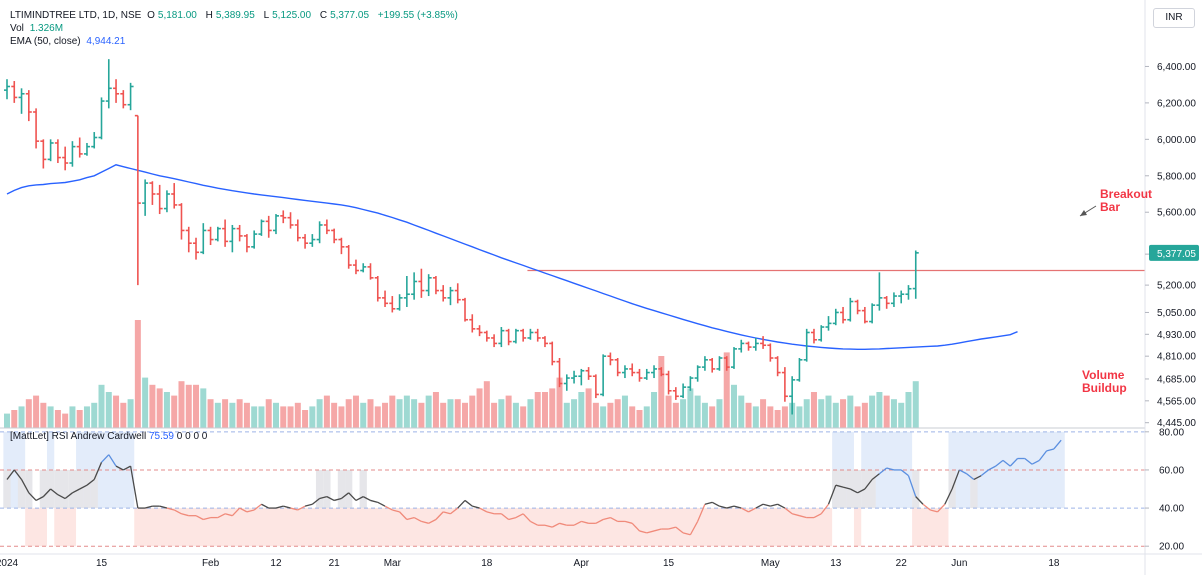  Describe the element at coordinates (69, 41) in the screenshot. I see `ema-legend: EMA (50, close) 4,944.21` at that location.